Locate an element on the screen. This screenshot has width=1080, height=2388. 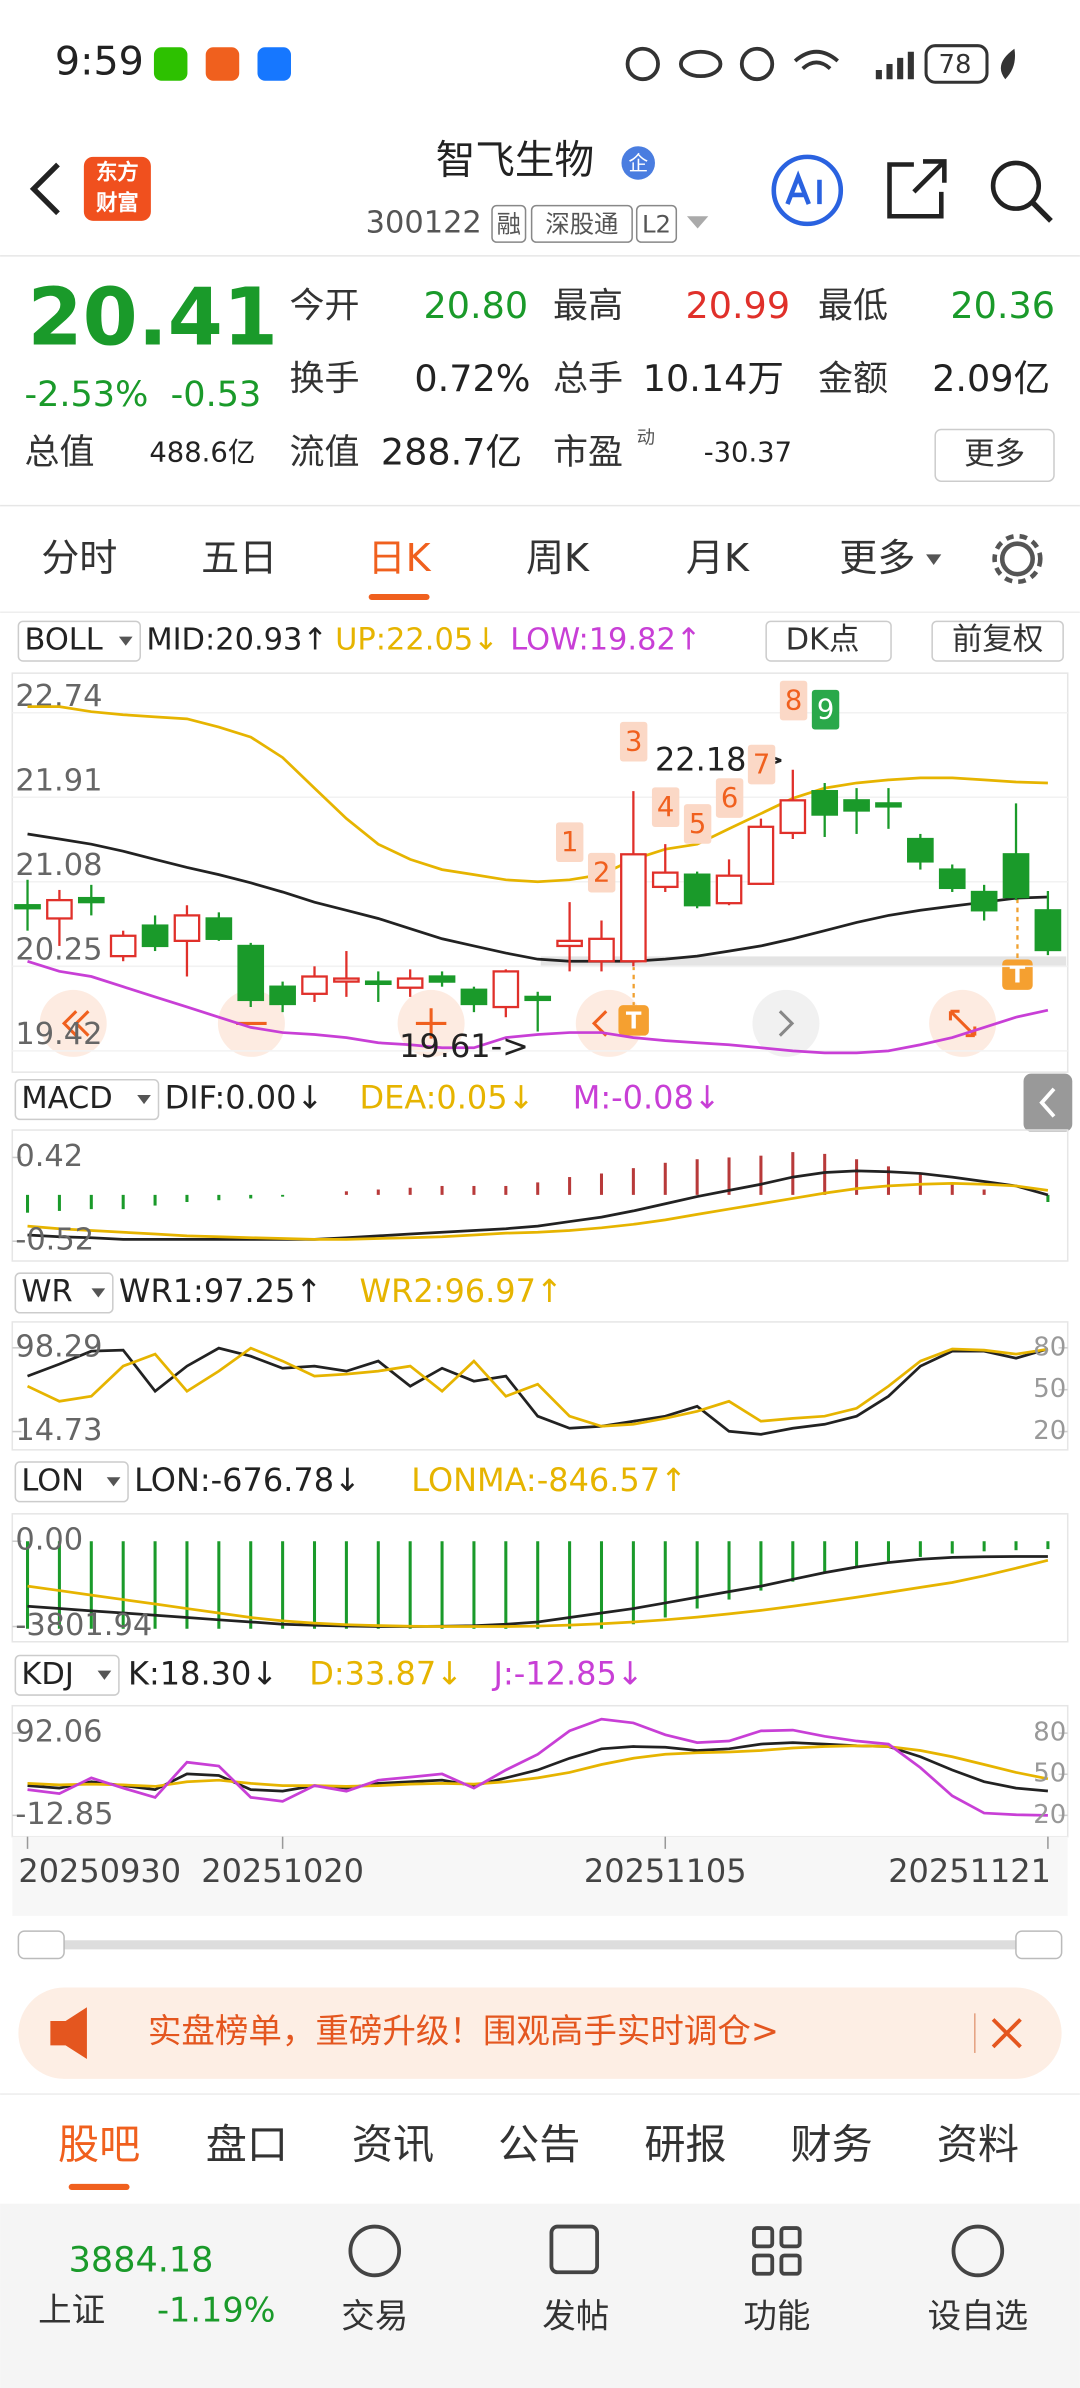
marker: 8 is located at coordinates (793, 701).